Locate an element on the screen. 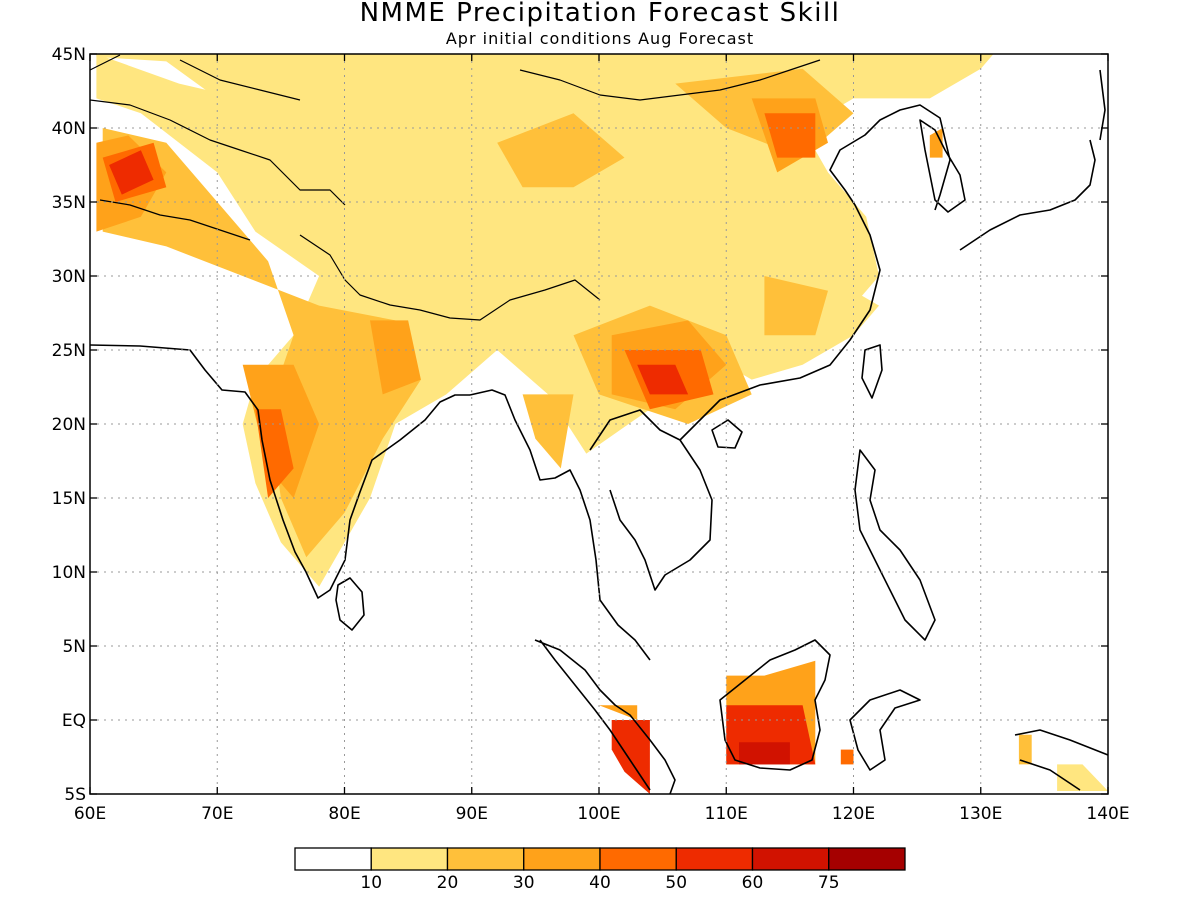  y-tick-label: 5N is located at coordinates (74, 647).